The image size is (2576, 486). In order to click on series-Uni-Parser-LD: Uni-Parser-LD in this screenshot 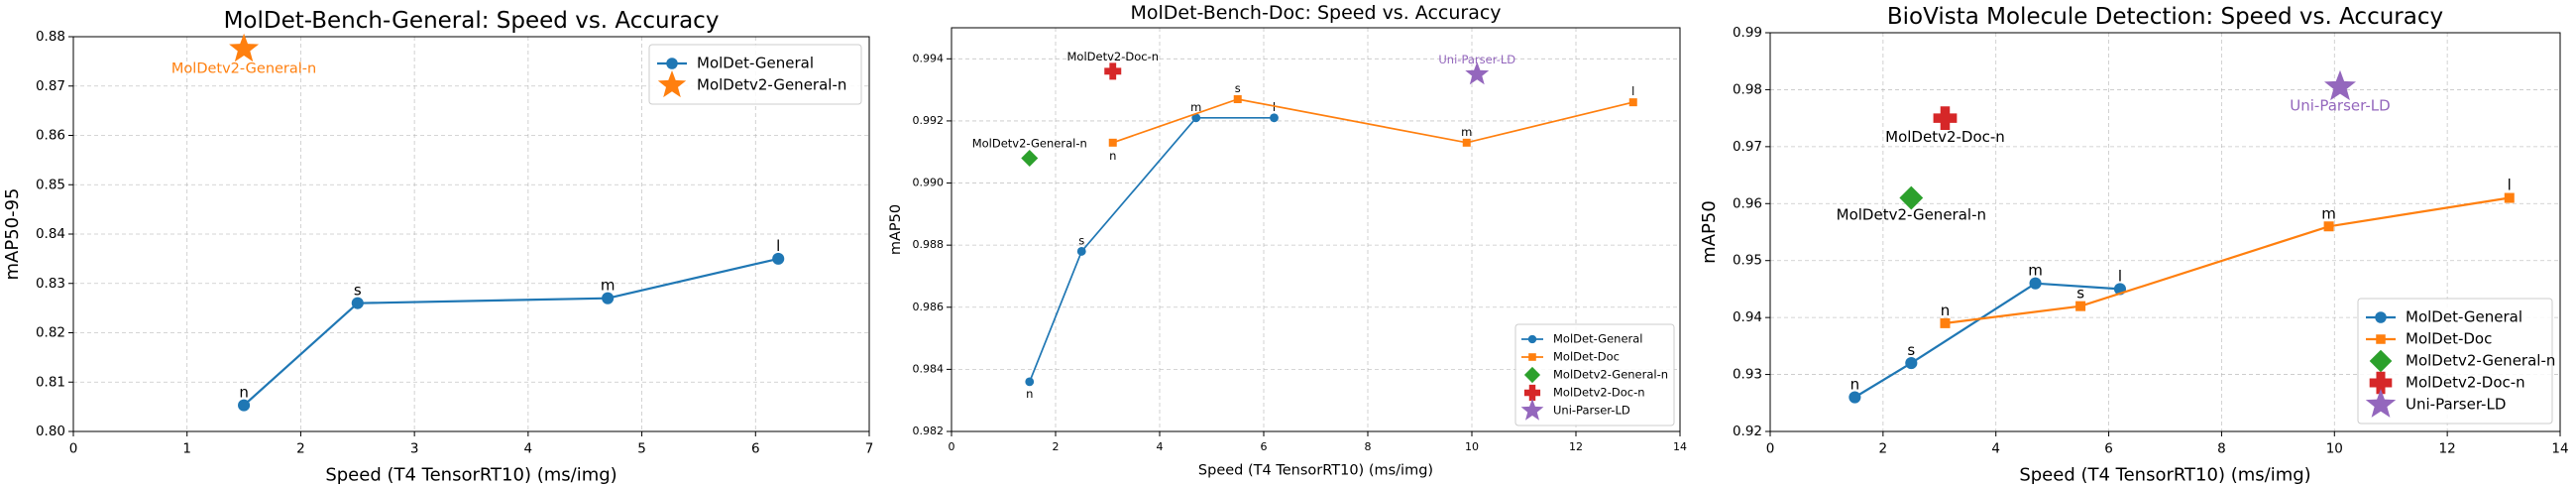, I will do `click(1476, 69)`.